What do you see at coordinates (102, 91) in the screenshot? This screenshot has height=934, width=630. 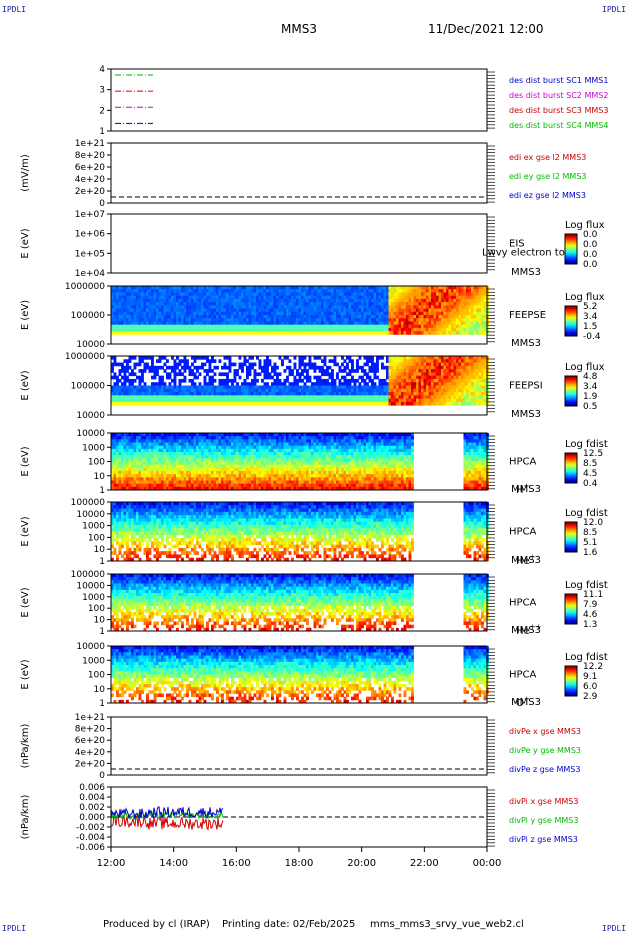 I see `panel-burst-ytick-label: 3` at bounding box center [102, 91].